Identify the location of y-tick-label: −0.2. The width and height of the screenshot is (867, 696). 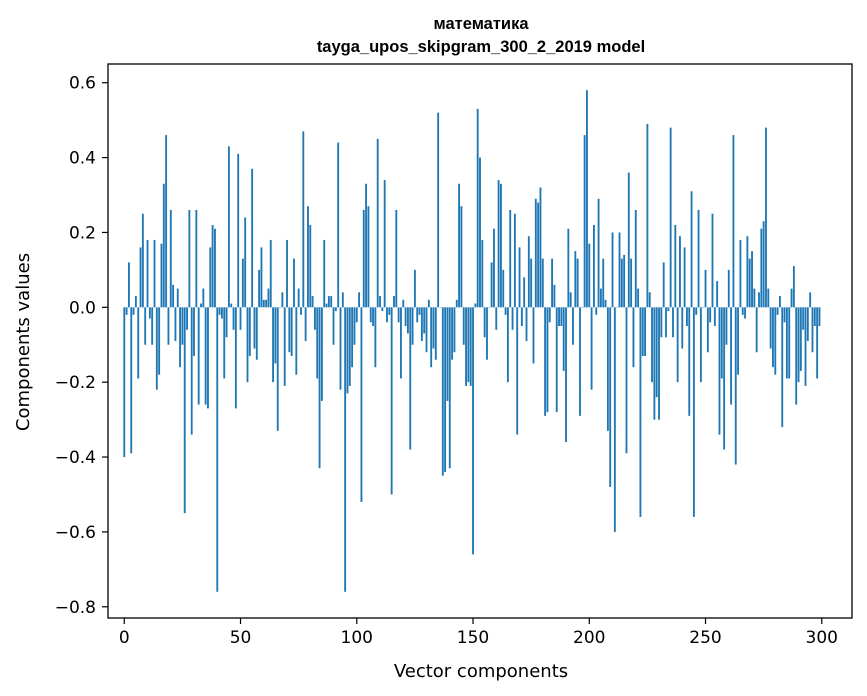
(75, 383).